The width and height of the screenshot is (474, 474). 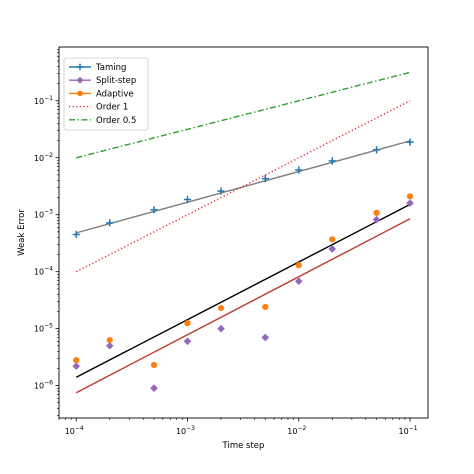 What do you see at coordinates (243, 446) in the screenshot?
I see `x-axis-label: Time step` at bounding box center [243, 446].